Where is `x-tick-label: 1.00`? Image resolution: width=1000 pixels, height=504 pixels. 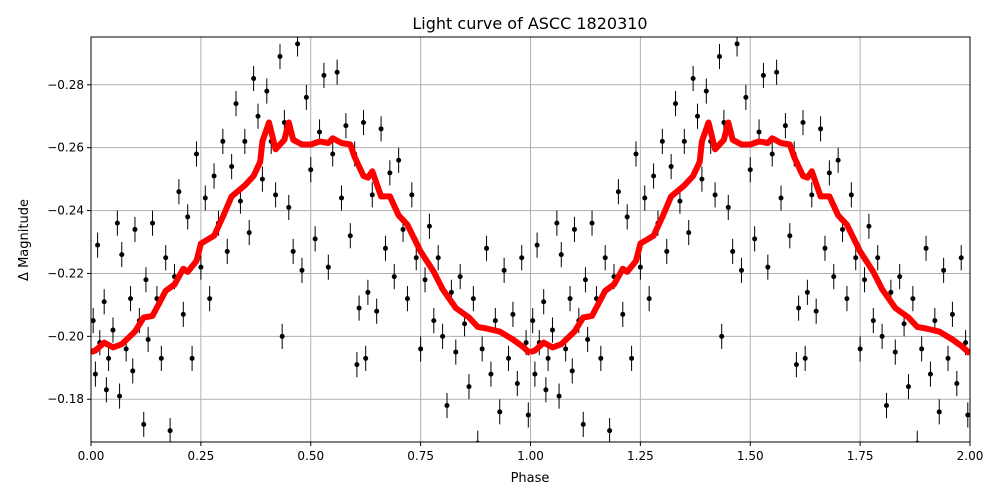
x-tick-label: 1.00 is located at coordinates (530, 456).